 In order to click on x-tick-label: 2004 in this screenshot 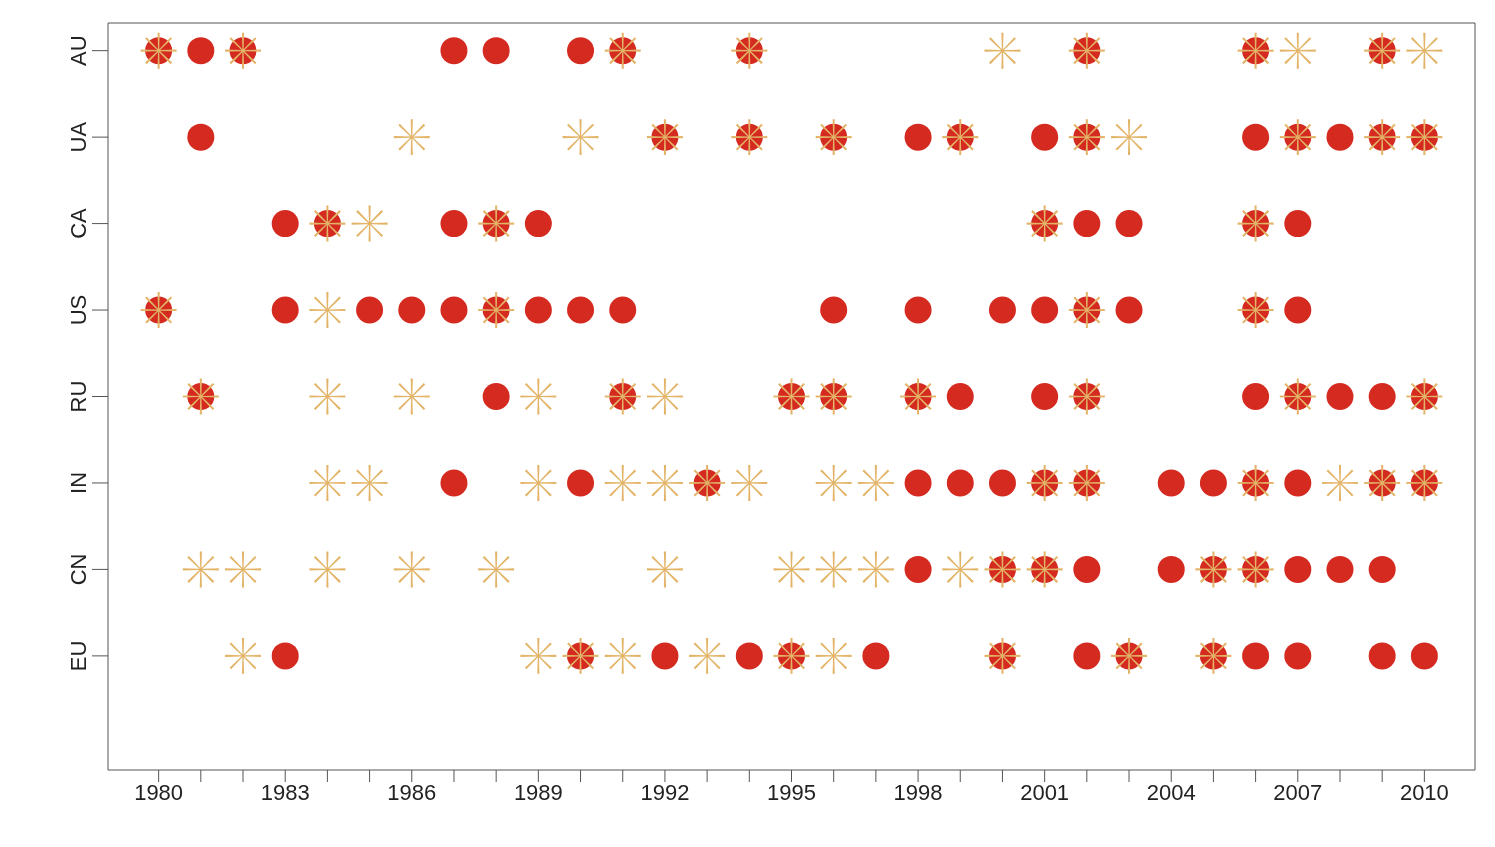, I will do `click(1171, 792)`.